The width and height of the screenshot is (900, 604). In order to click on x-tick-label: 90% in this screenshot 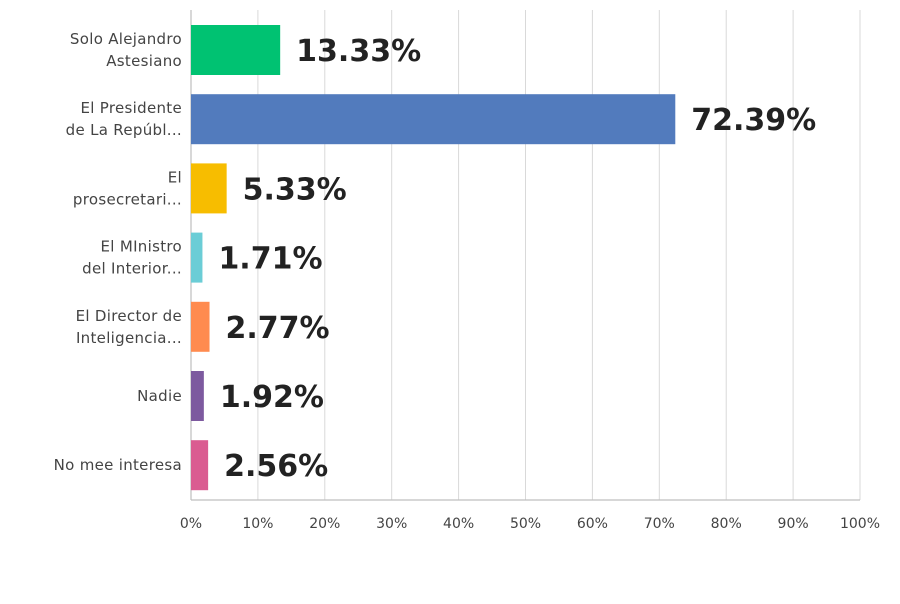, I will do `click(793, 524)`.